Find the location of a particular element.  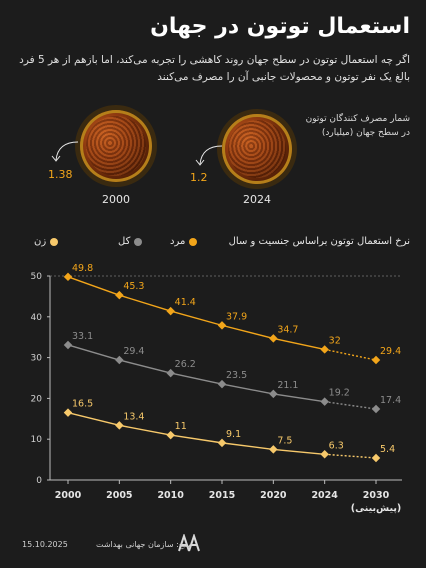

tobacco-bowl-2000 is located at coordinates (116, 146).